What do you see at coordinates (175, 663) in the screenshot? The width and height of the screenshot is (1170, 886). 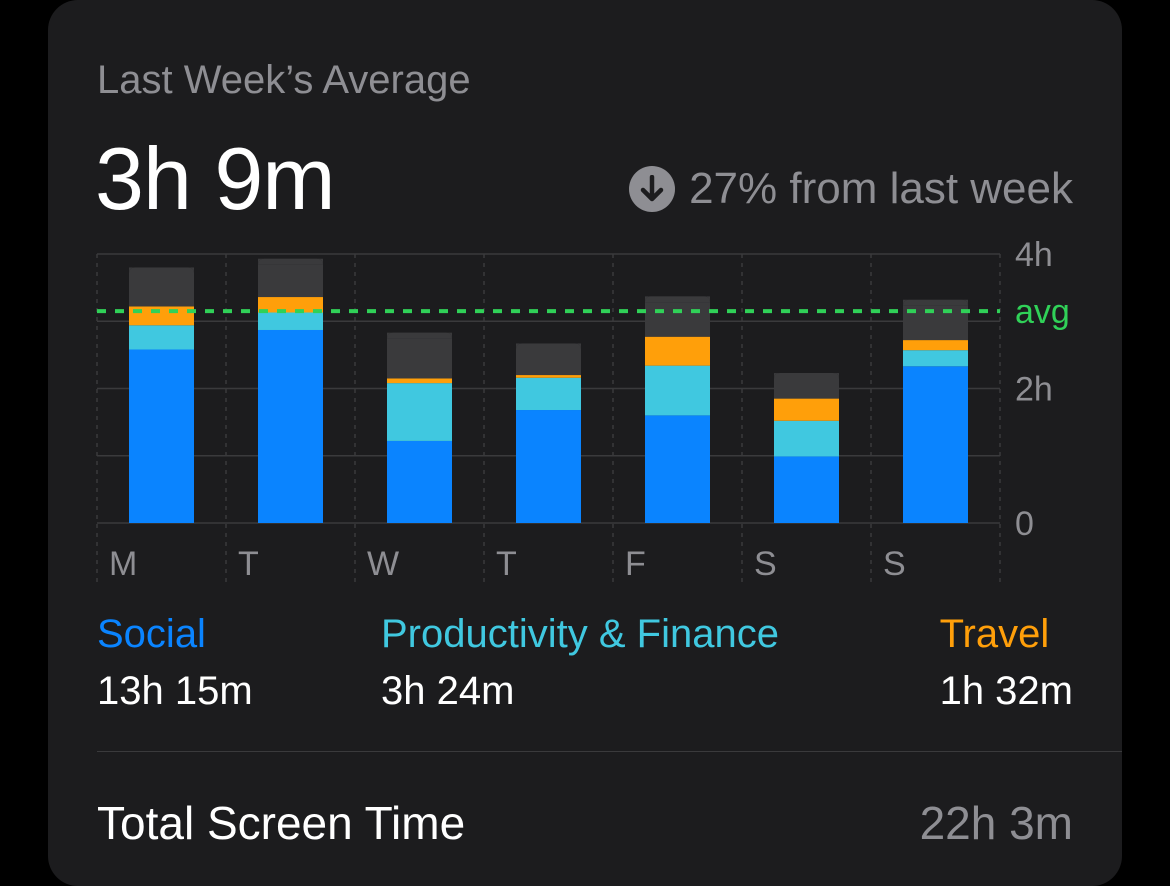 I see `legend-social: Social 13h 15m` at bounding box center [175, 663].